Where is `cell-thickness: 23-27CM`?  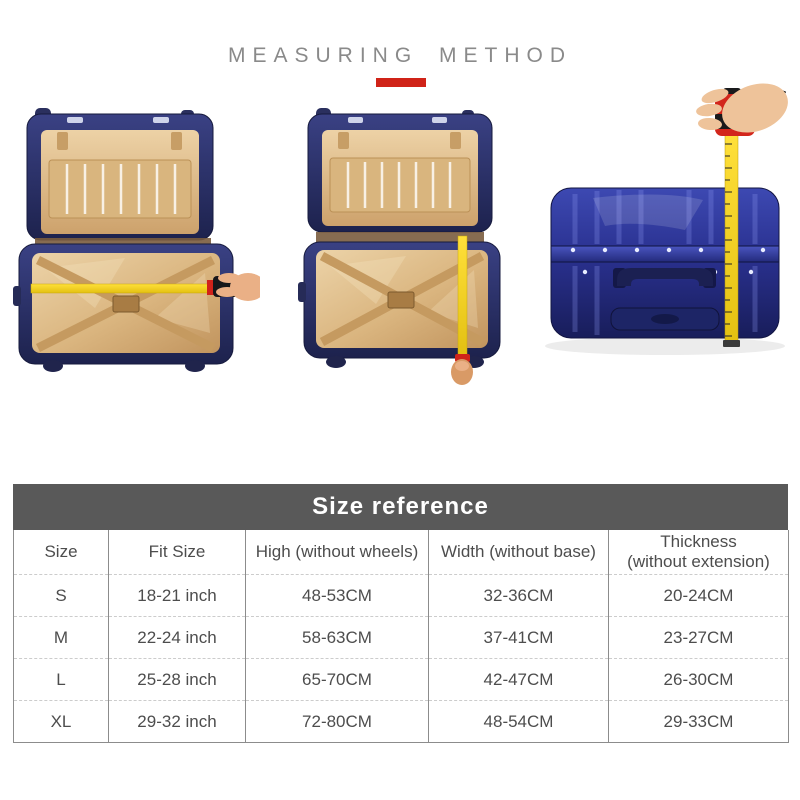 cell-thickness: 23-27CM is located at coordinates (698, 637).